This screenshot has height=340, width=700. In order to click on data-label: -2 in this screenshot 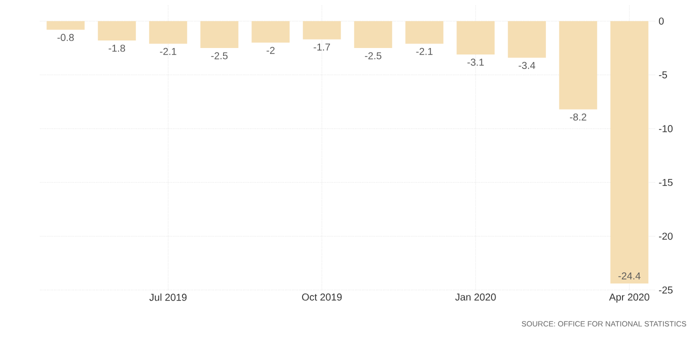, I will do `click(270, 50)`.